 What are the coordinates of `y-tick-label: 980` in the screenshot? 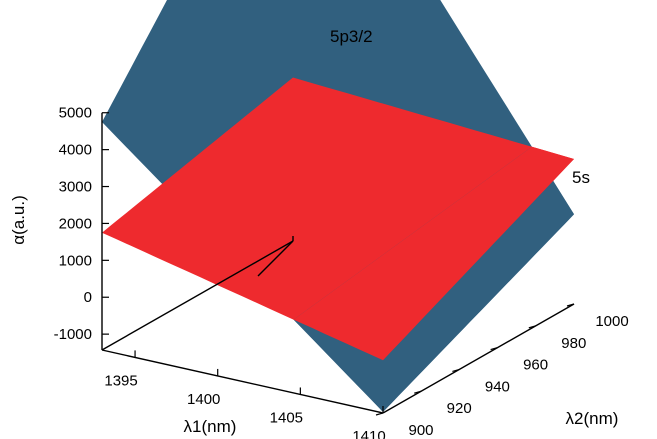 It's located at (573, 343).